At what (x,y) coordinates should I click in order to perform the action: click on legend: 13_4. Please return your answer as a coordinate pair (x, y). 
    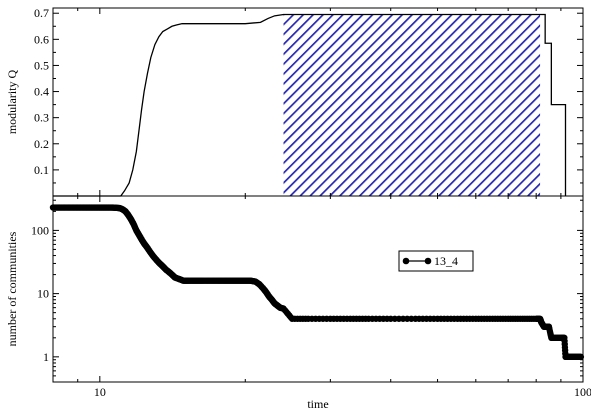
    Looking at the image, I should click on (436, 261).